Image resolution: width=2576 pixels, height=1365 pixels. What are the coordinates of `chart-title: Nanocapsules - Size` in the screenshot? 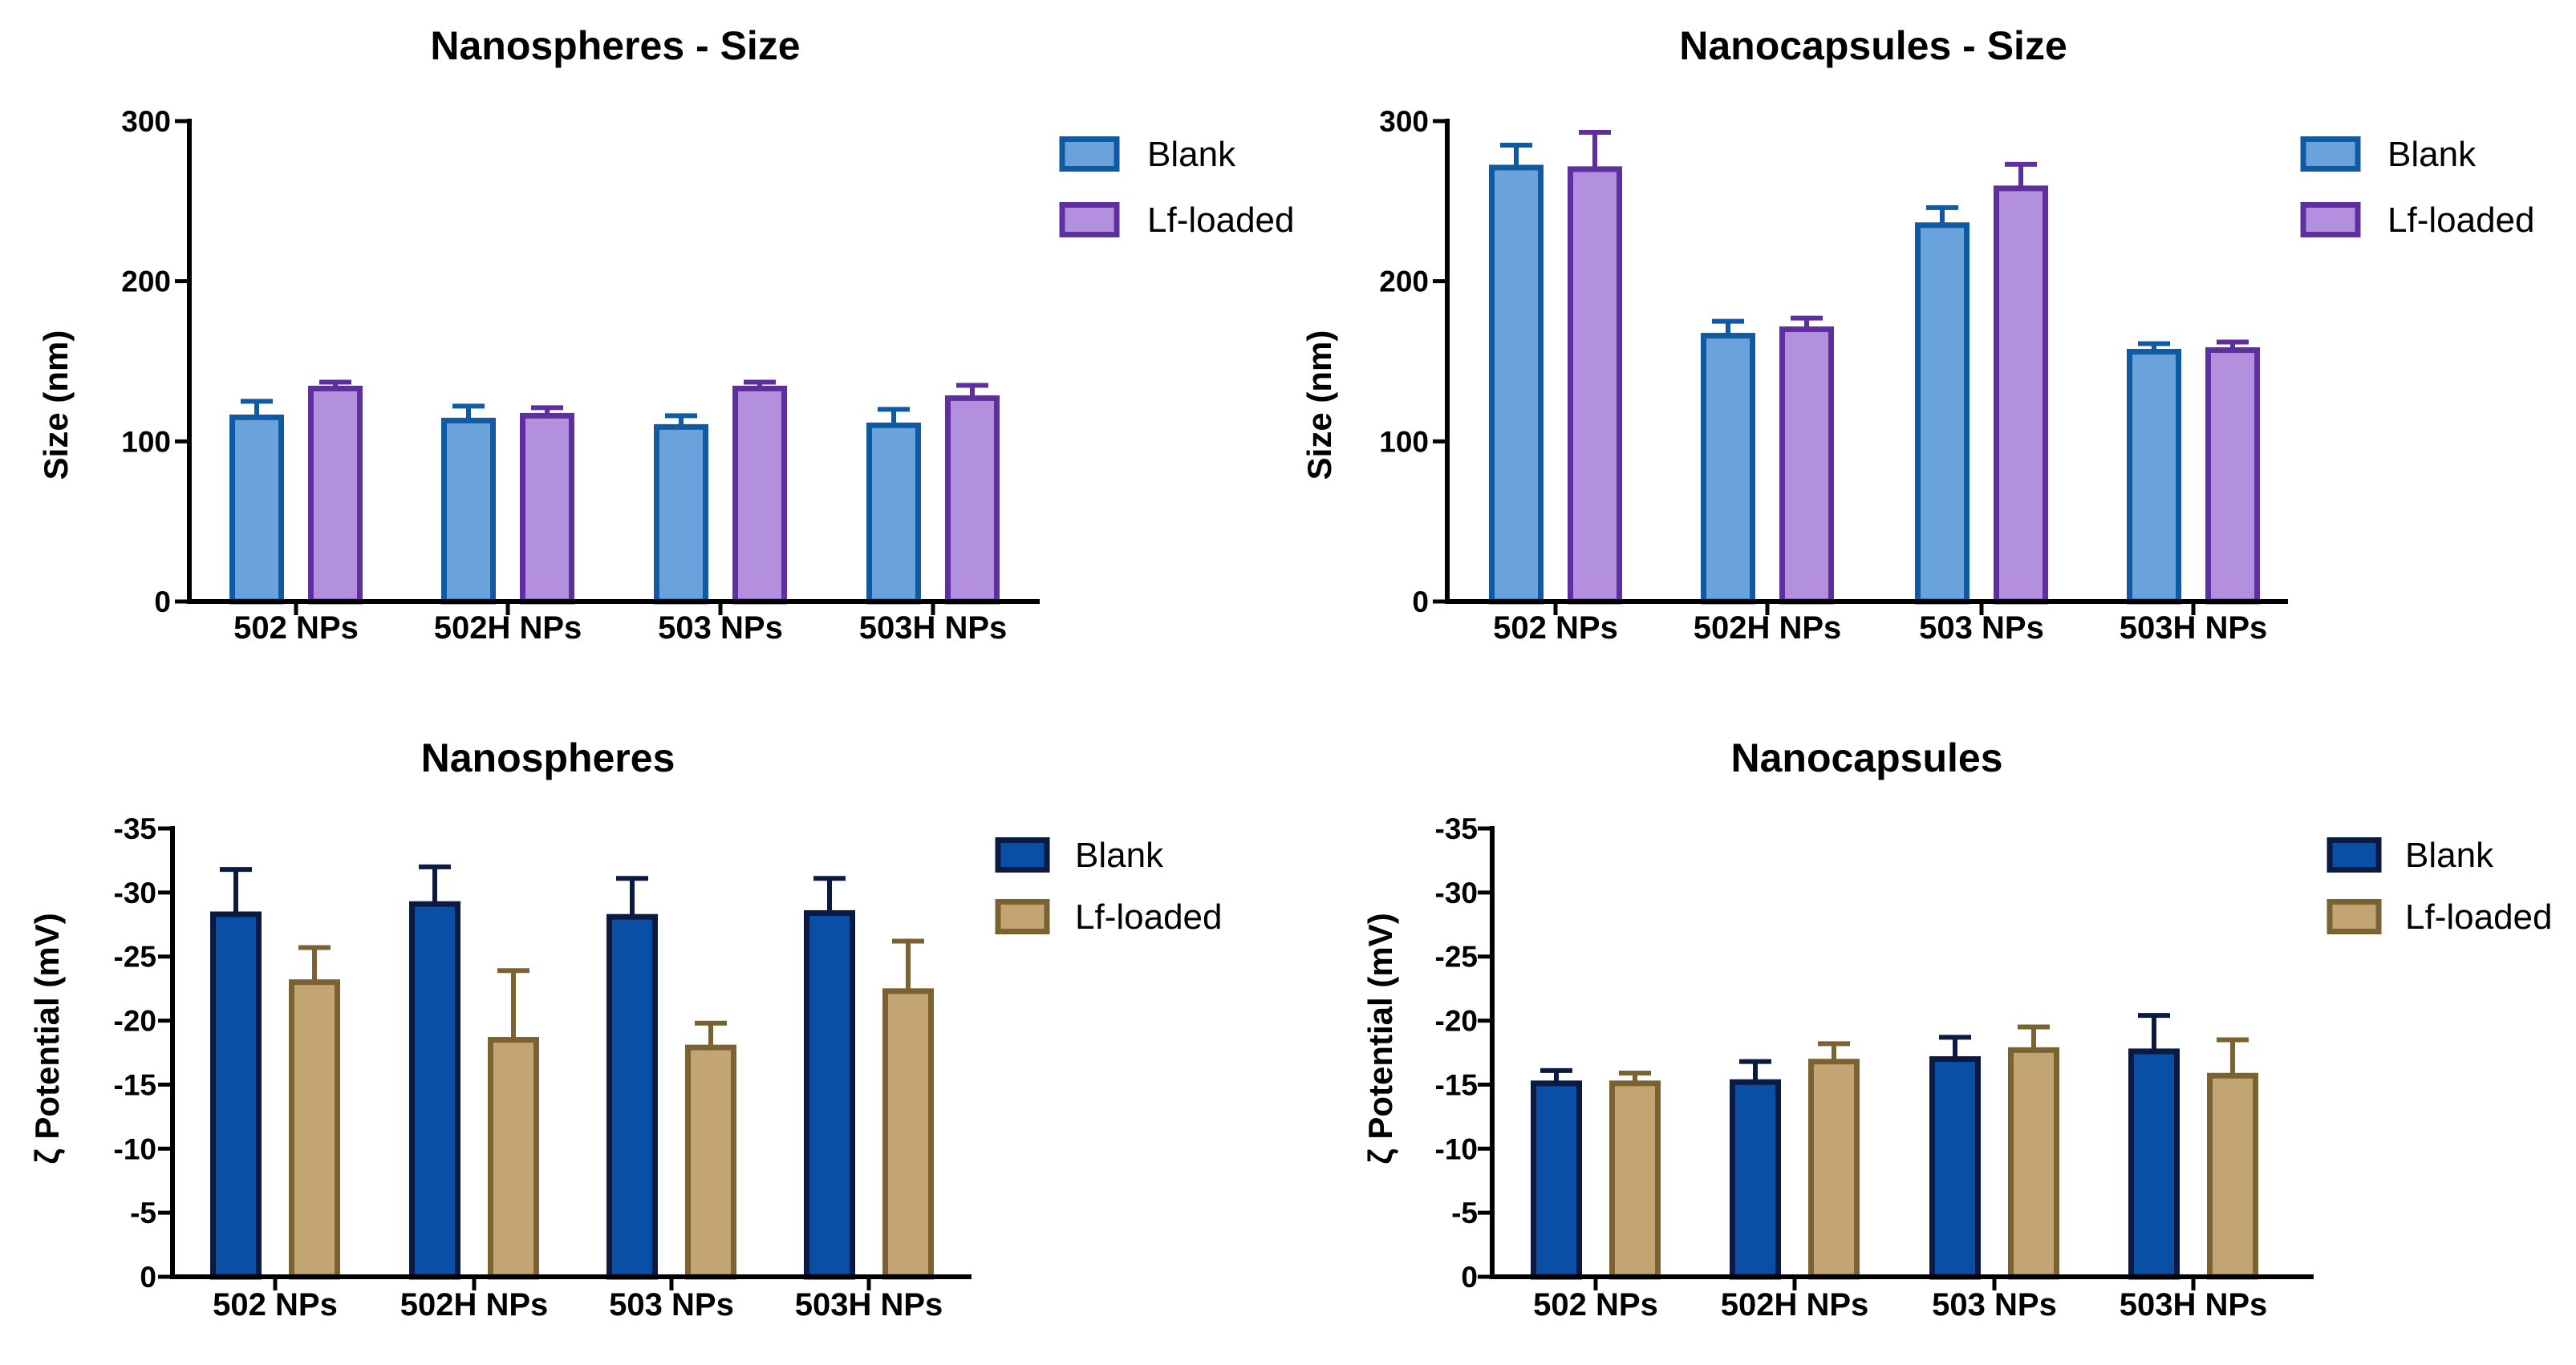 It's located at (1873, 45).